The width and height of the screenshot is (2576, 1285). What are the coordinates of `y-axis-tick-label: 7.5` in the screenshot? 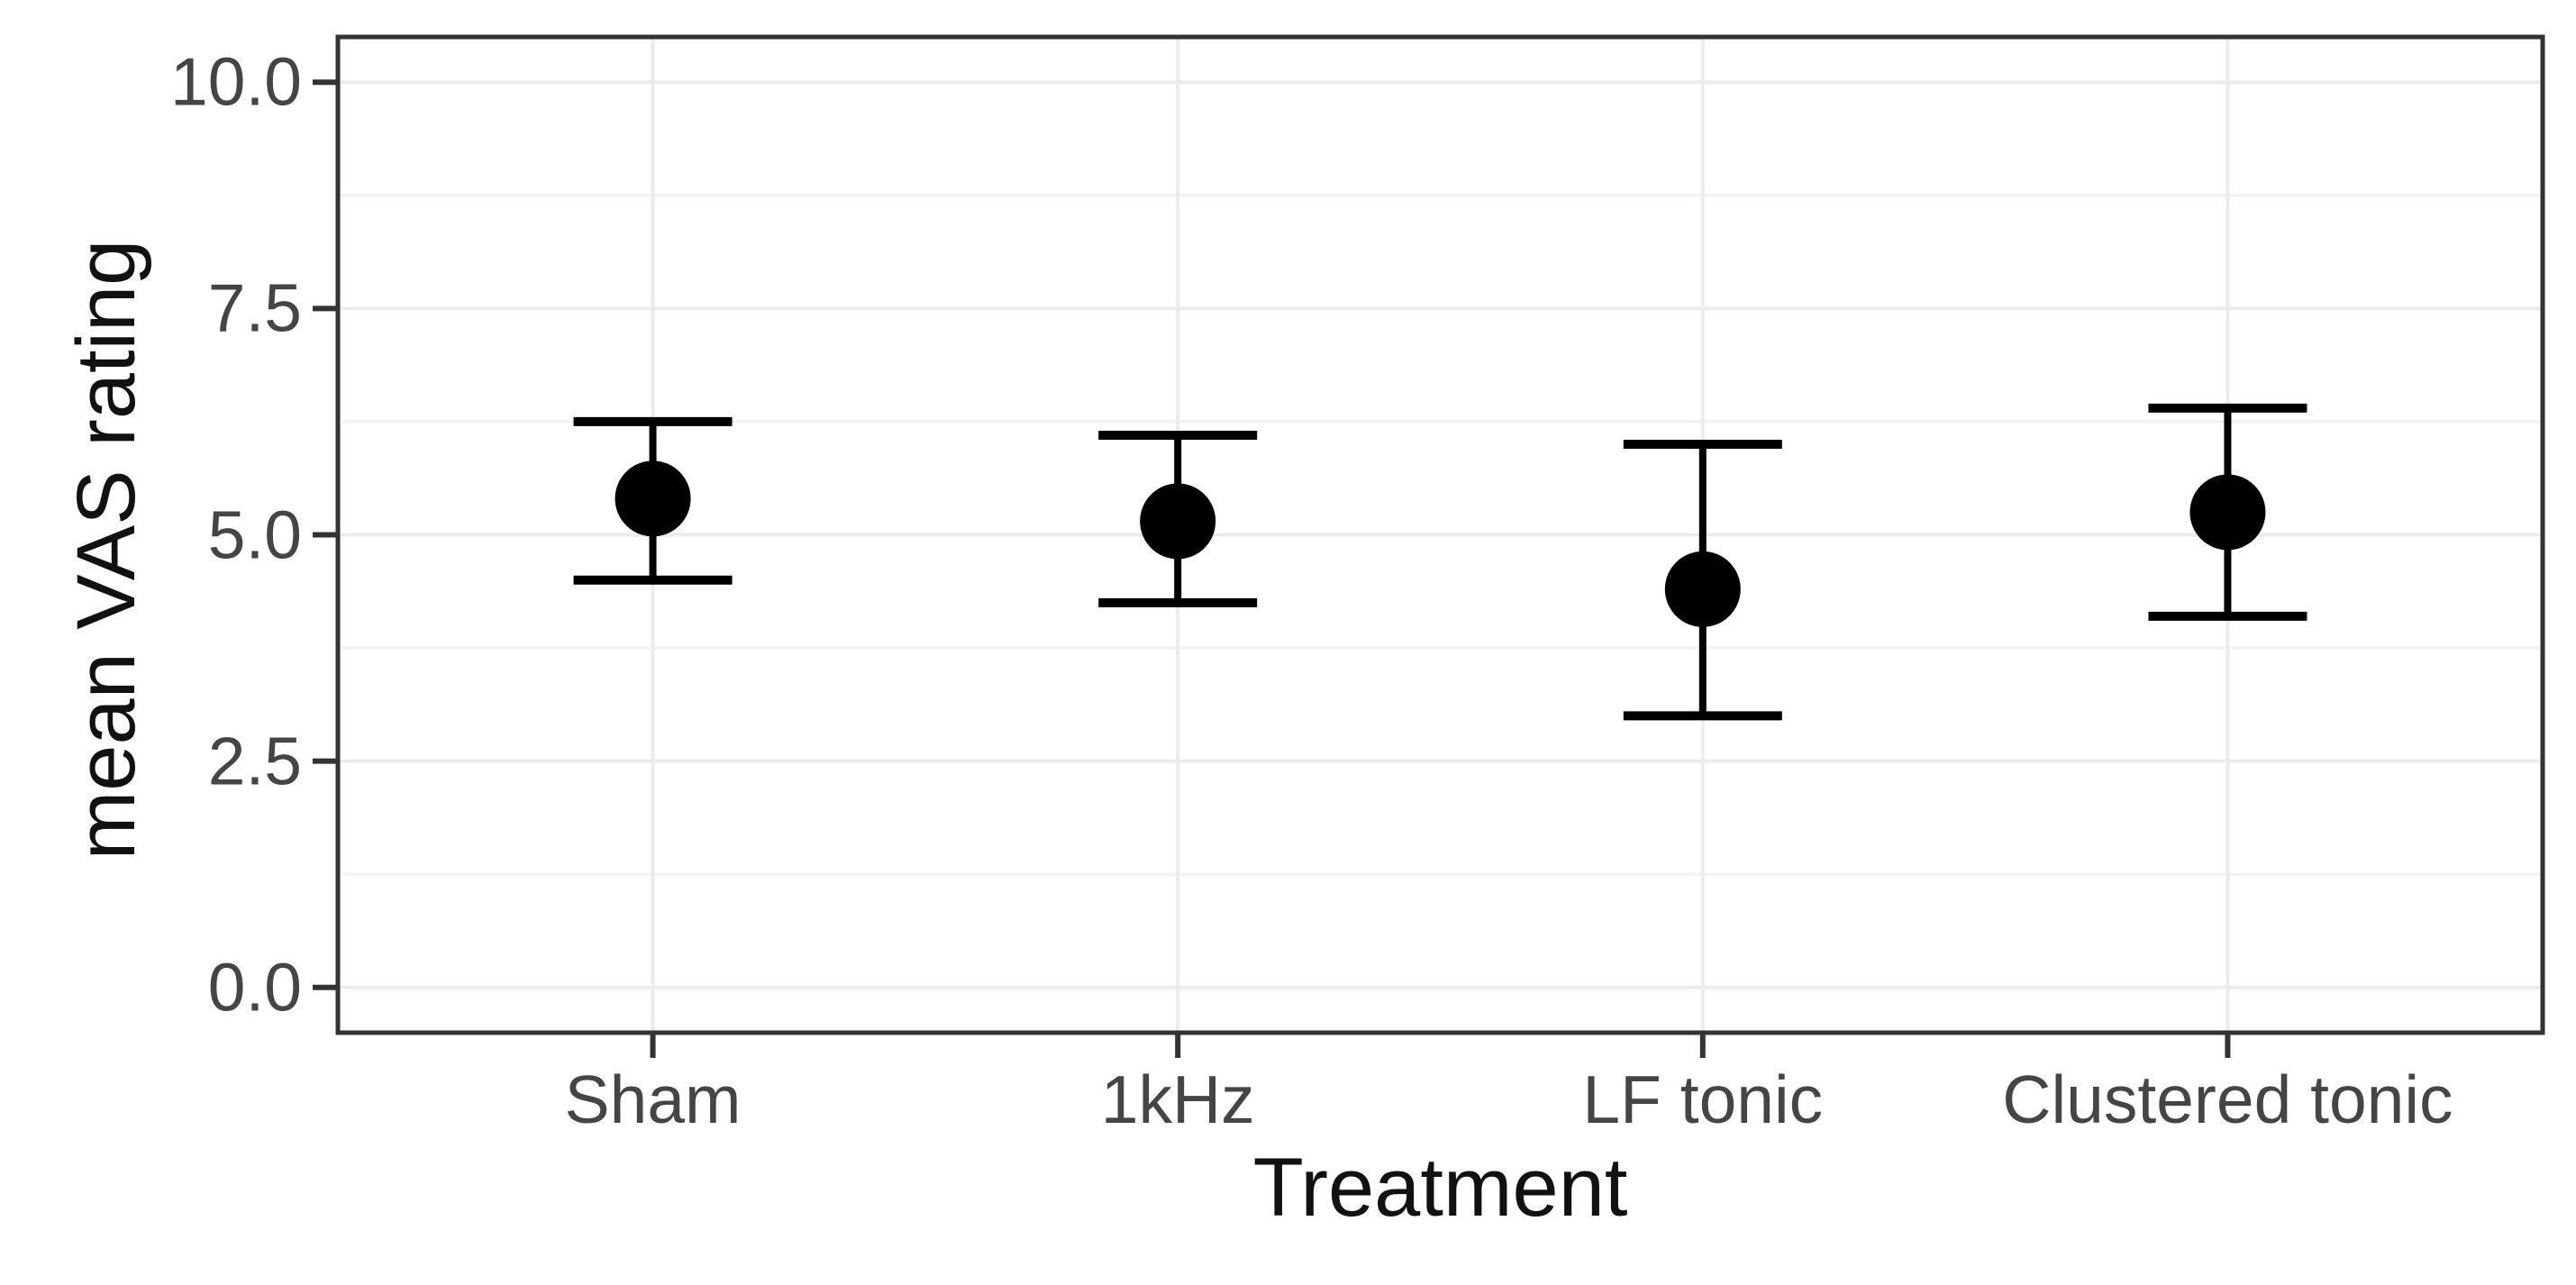 It's located at (254, 307).